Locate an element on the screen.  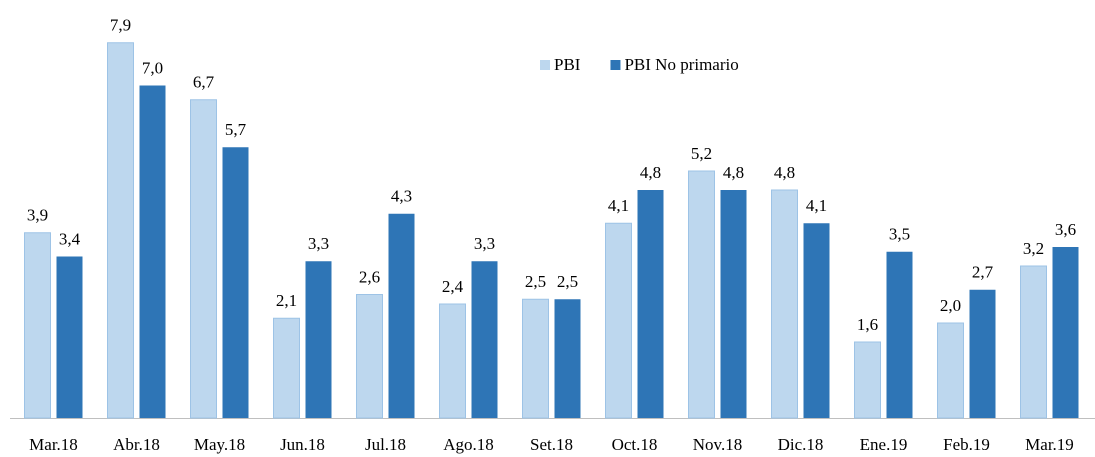
x-tick-label: Mar.19 is located at coordinates (1049, 444).